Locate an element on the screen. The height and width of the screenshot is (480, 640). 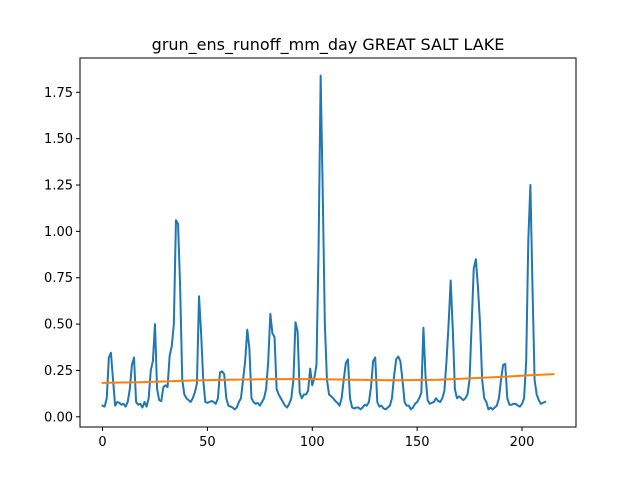
y-tick-label: 0.25 is located at coordinates (58, 371).